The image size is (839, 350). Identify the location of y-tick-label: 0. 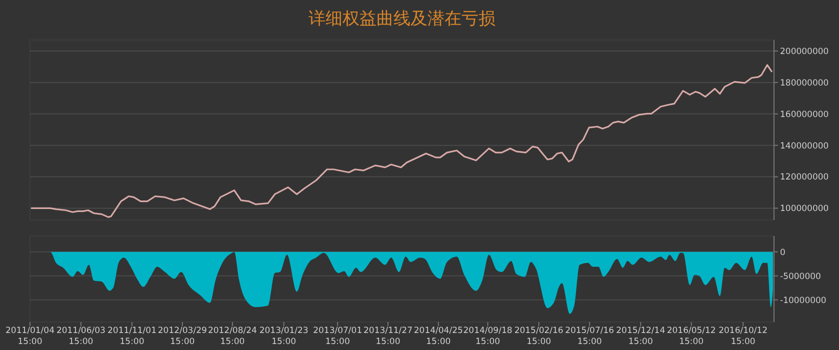
(783, 253).